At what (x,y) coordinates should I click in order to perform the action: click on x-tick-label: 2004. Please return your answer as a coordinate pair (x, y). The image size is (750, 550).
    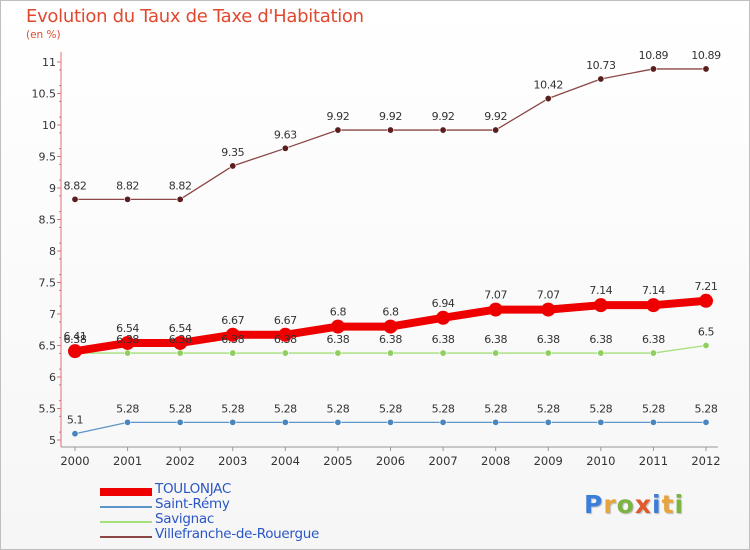
    Looking at the image, I should click on (285, 461).